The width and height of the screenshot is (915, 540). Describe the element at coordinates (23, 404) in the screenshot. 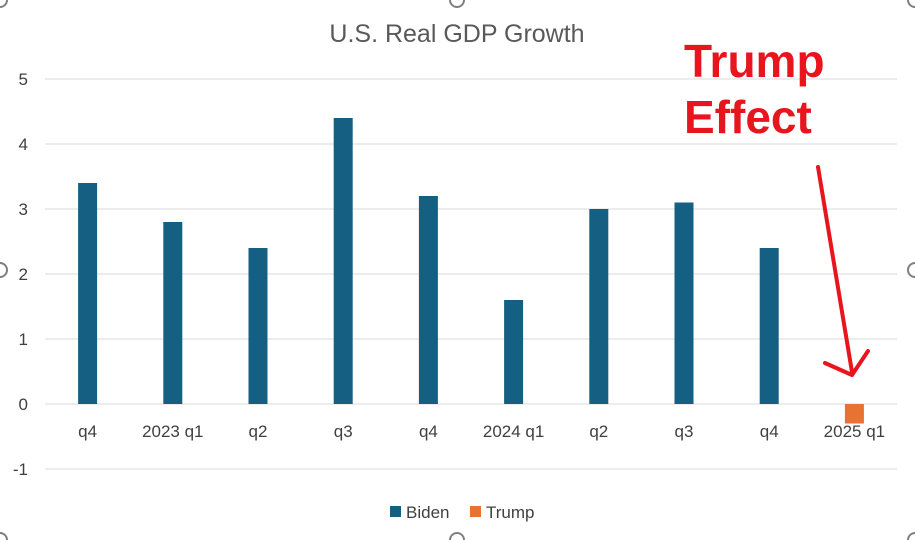

I see `y-tick-label: 0` at that location.